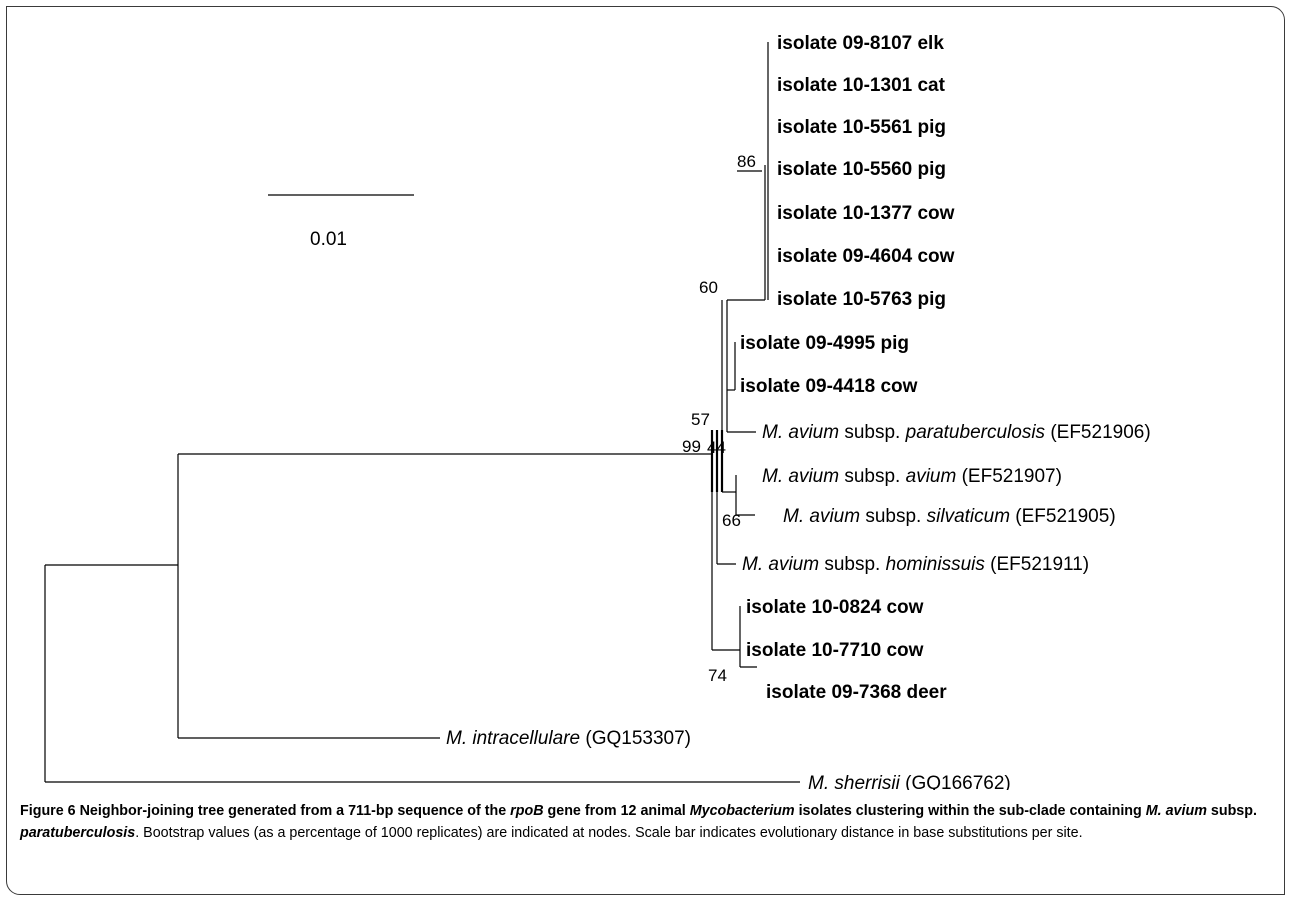  Describe the element at coordinates (513, 738) in the screenshot. I see `leaf-label-italic-part: M. intracellulare` at that location.